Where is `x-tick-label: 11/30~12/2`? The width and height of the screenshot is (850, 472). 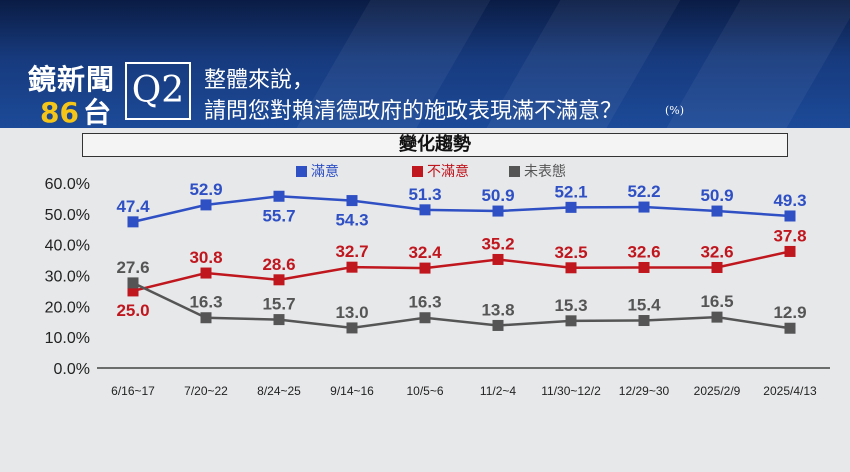 x-tick-label: 11/30~12/2 is located at coordinates (571, 391).